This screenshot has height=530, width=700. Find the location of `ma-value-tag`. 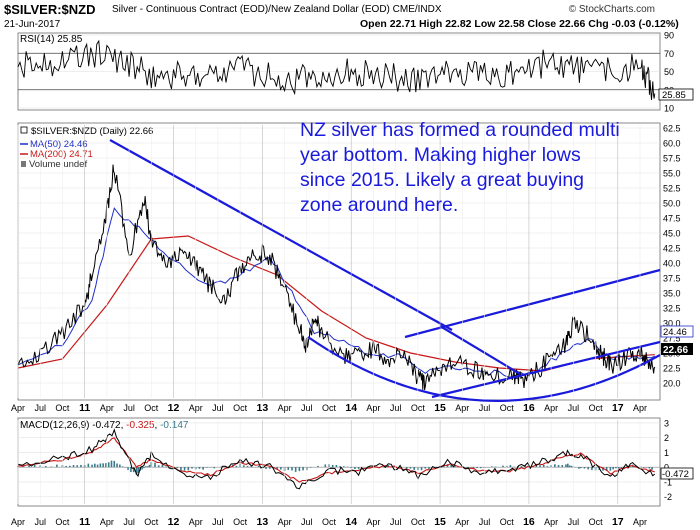

ma-value-tag is located at coordinates (677, 331).